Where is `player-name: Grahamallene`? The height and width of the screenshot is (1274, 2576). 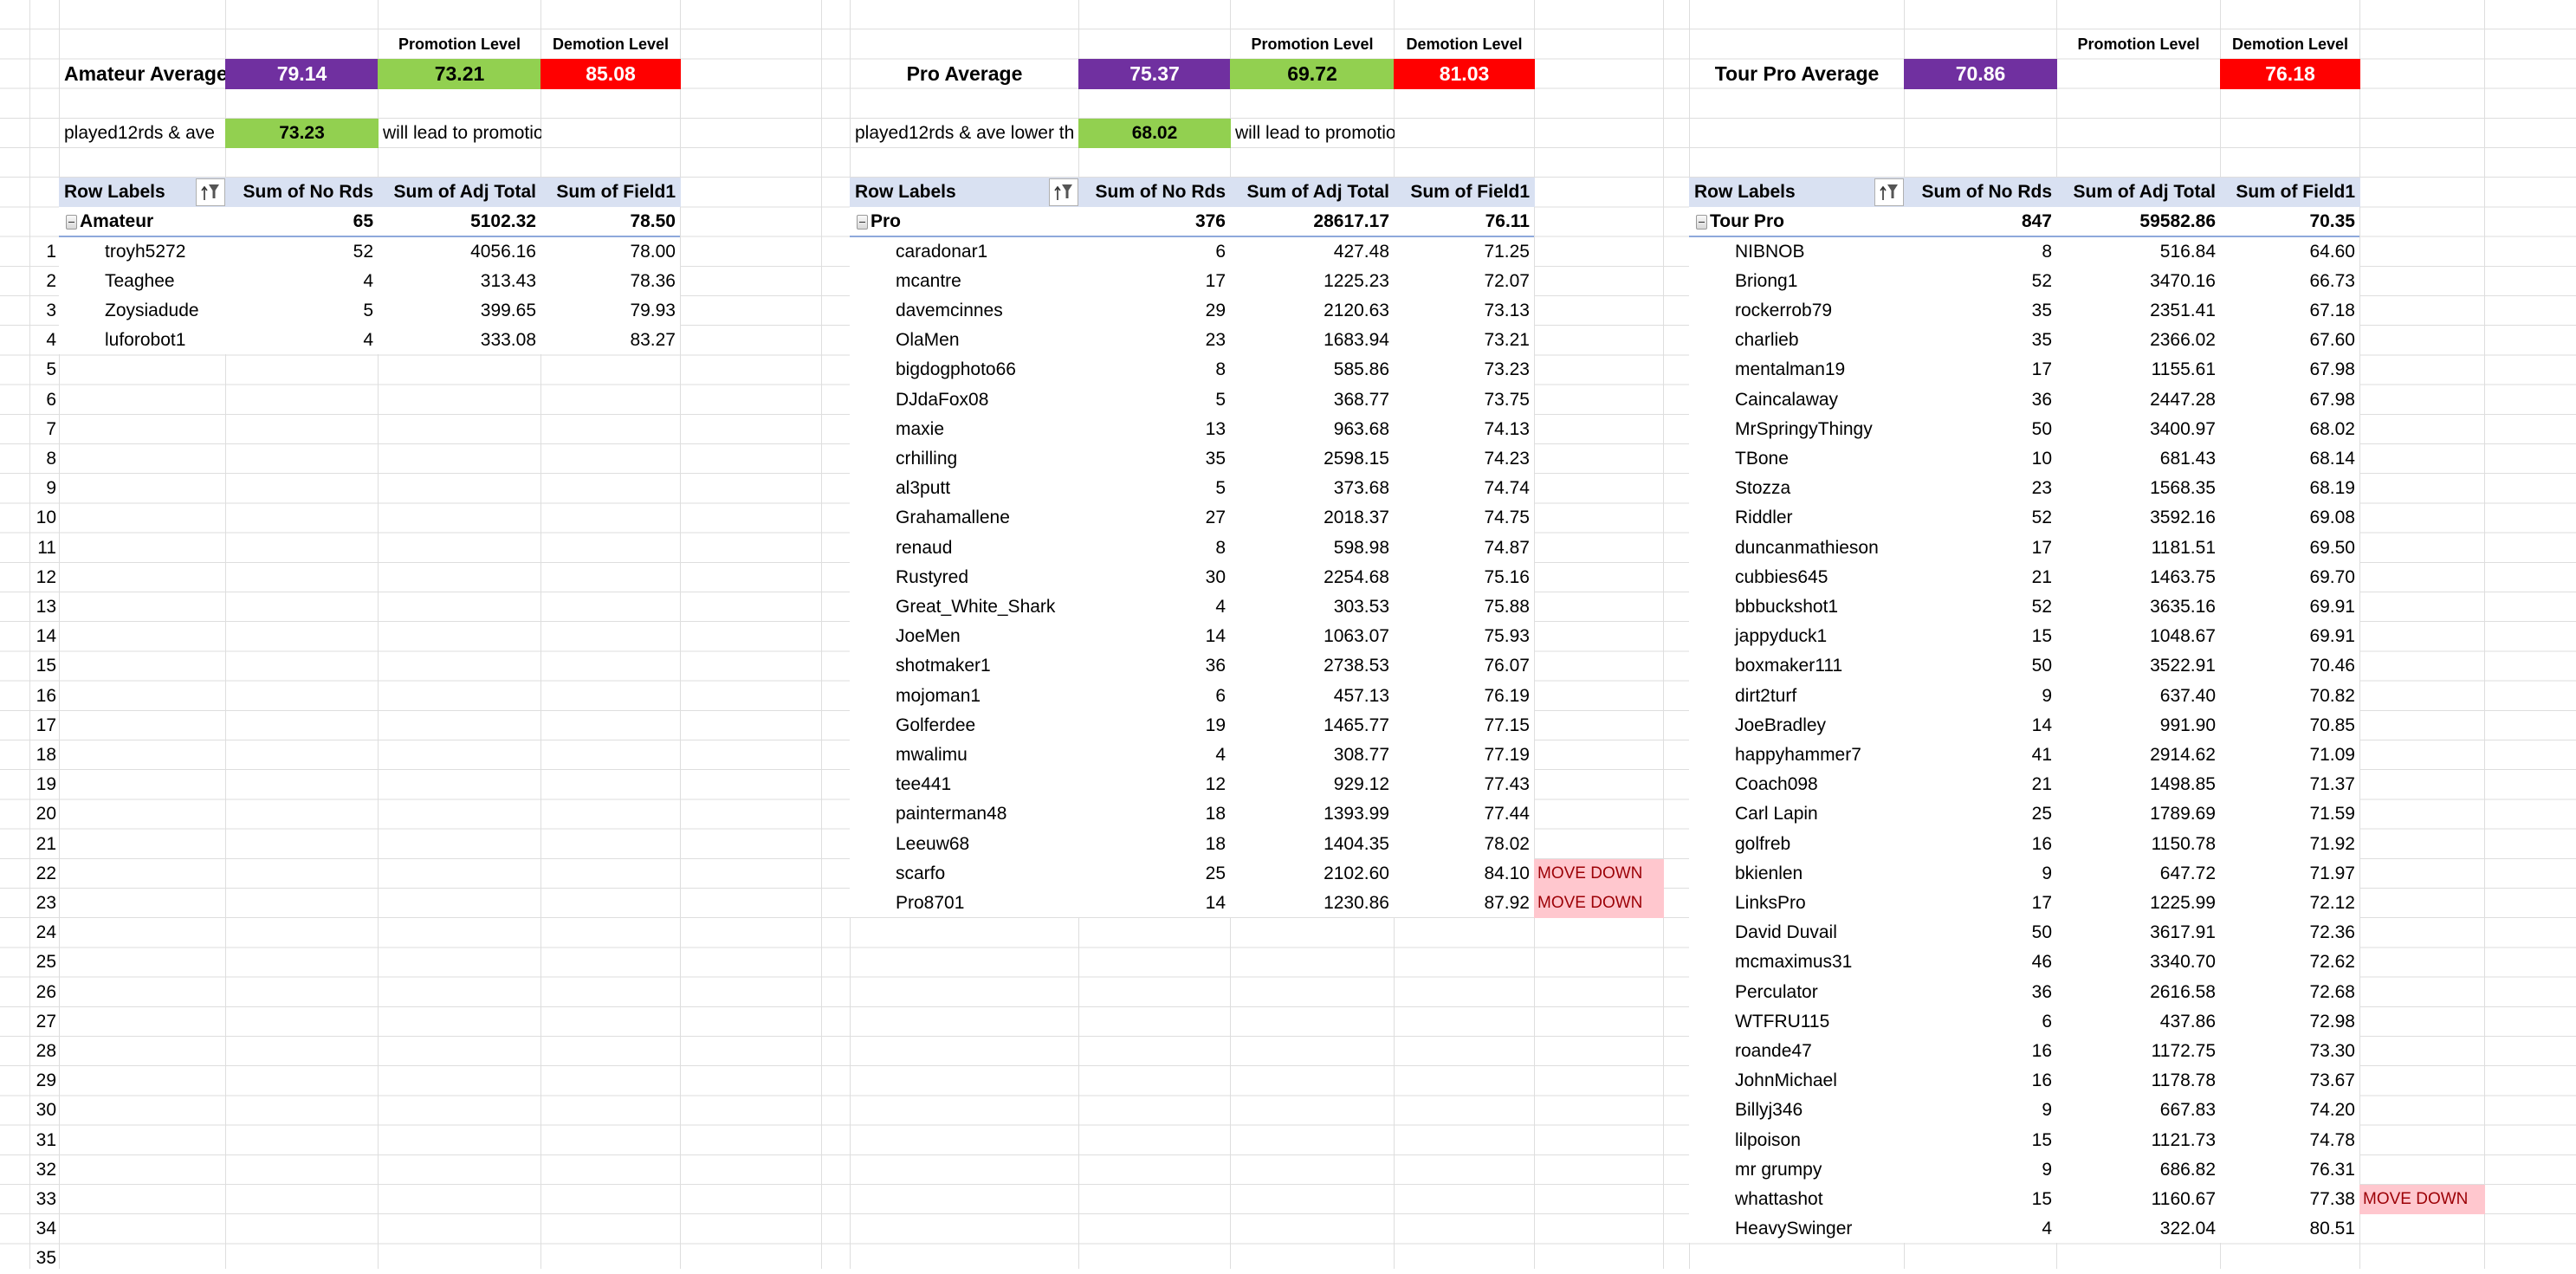
player-name: Grahamallene is located at coordinates (953, 518).